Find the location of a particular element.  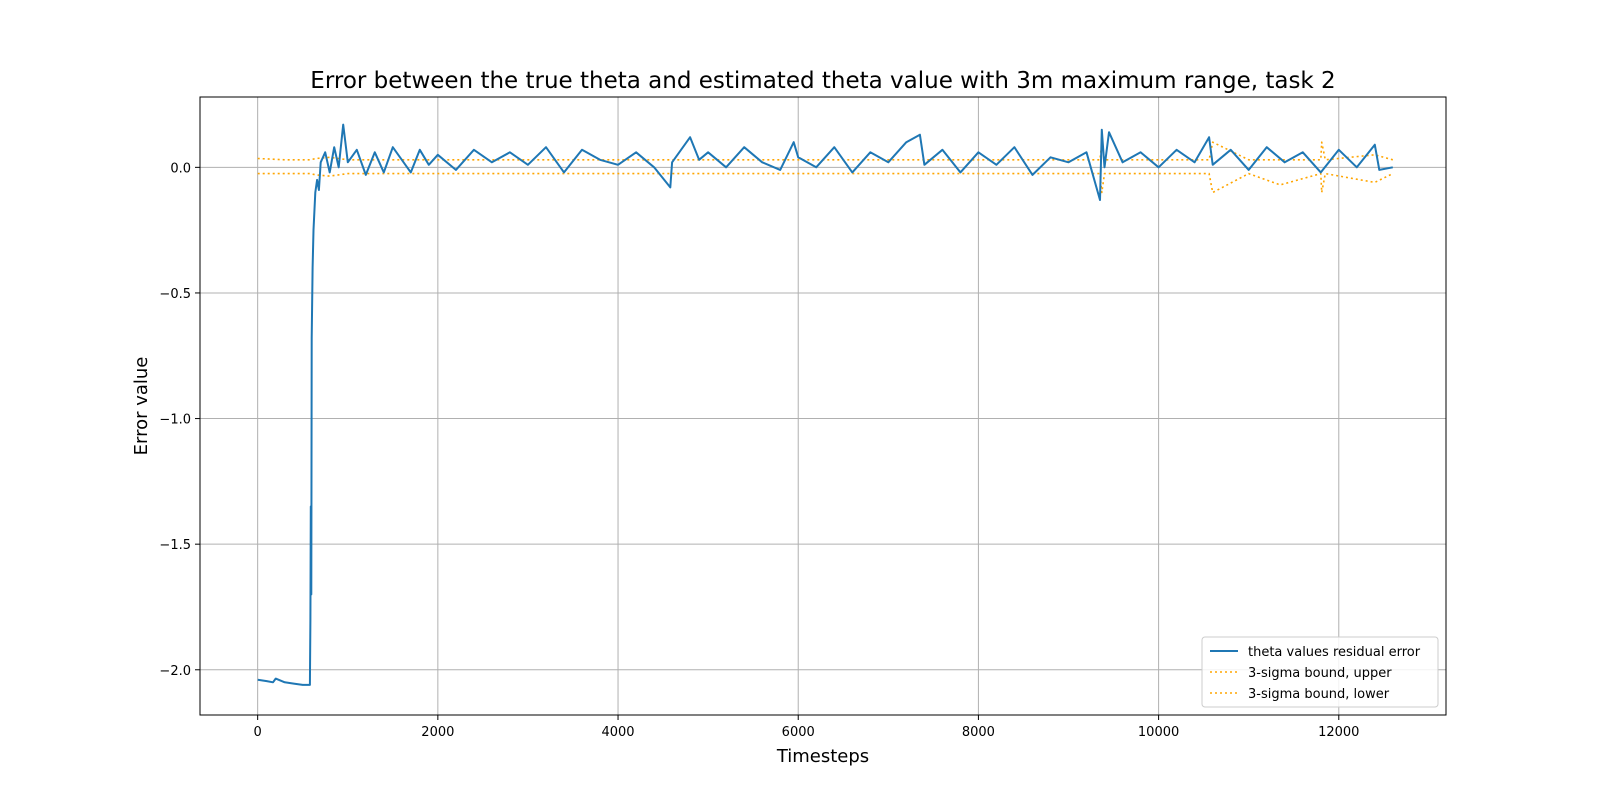

y-tick-label: −1.5 is located at coordinates (175, 545).